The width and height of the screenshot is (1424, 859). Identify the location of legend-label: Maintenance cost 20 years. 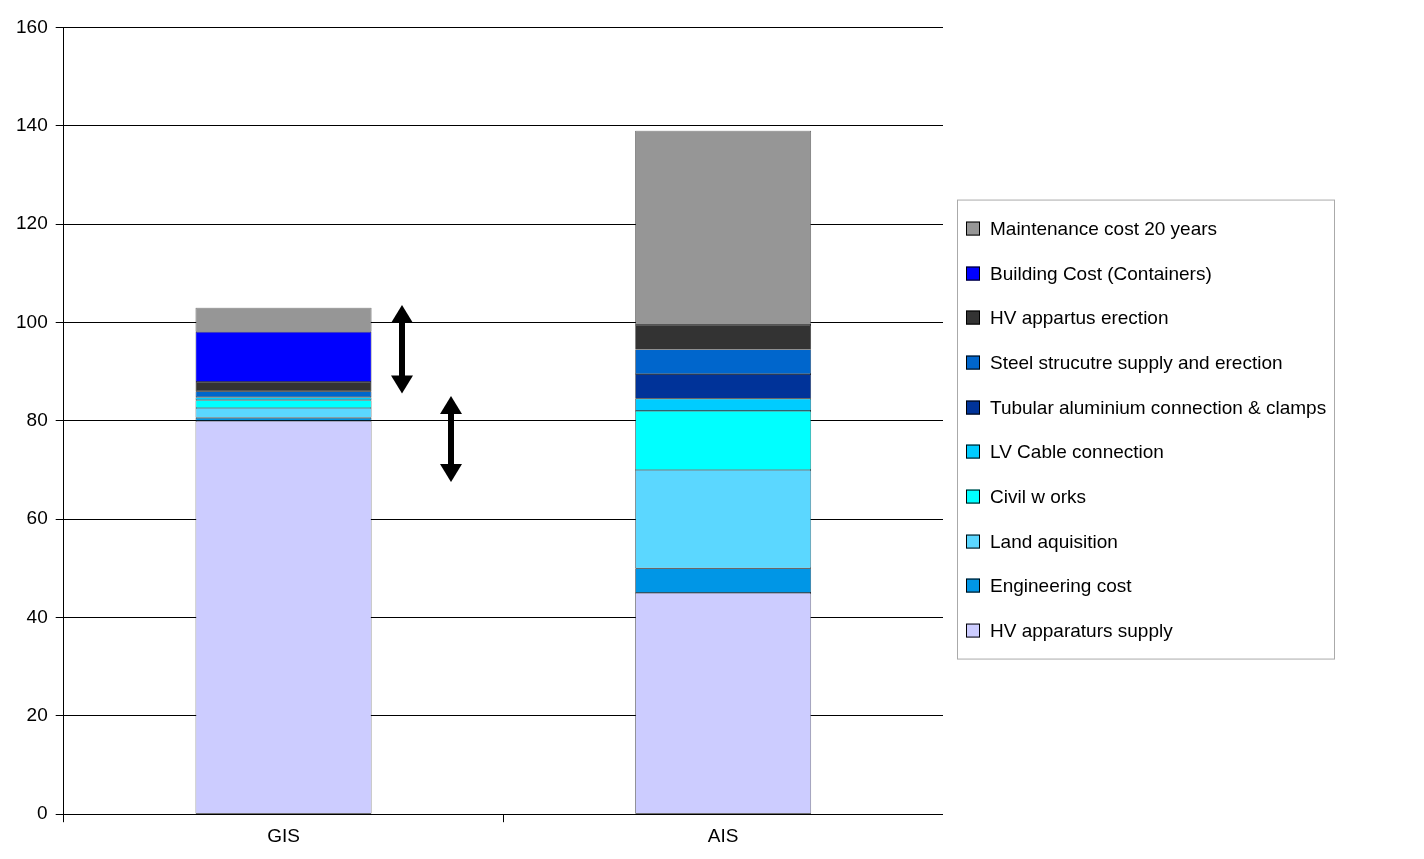
(1104, 228).